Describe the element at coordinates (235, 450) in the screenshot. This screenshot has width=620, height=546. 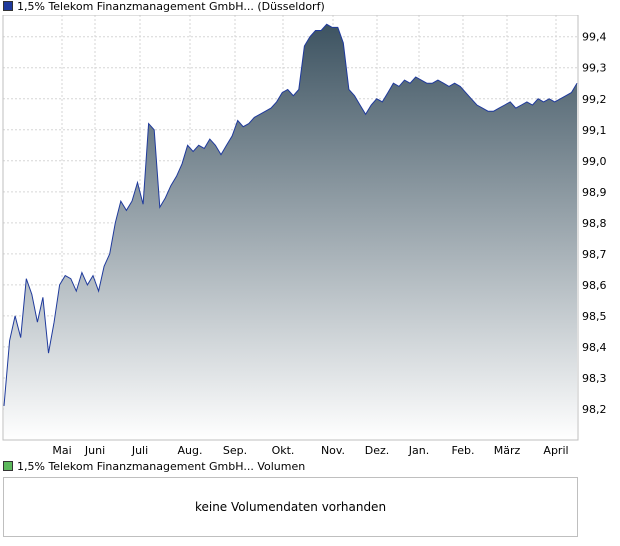
I see `x-tick-label: Sep.` at that location.